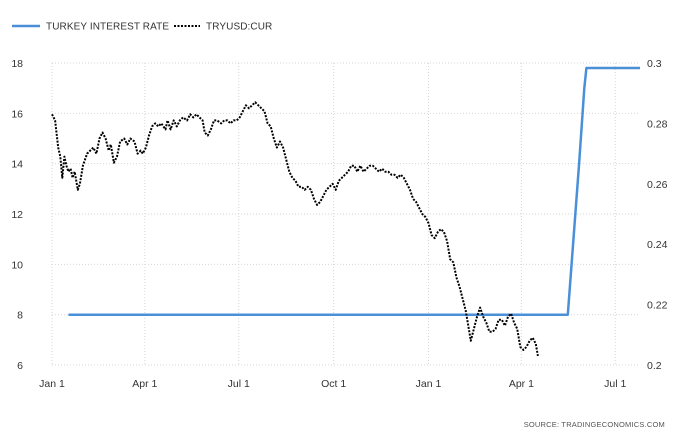 The width and height of the screenshot is (700, 440). I want to click on y-left-tick-label: 14, so click(17, 165).